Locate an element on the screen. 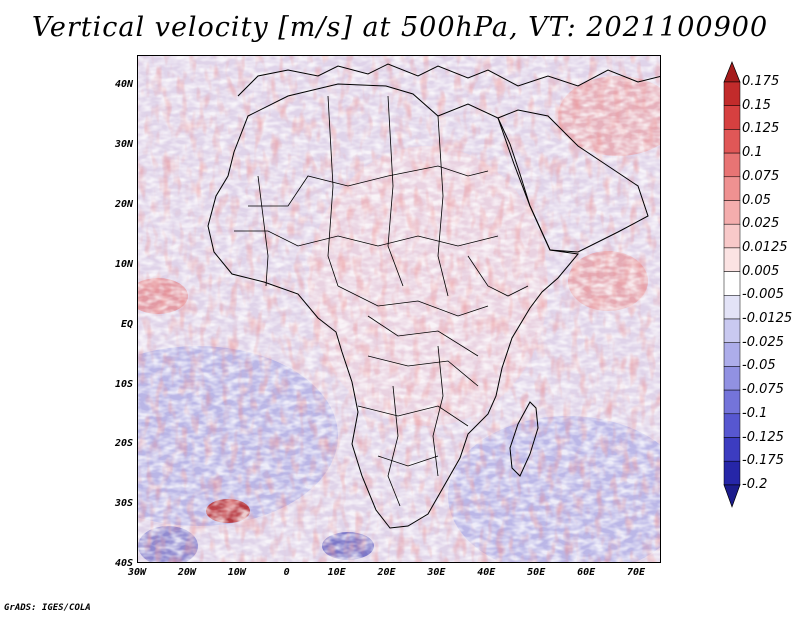 The width and height of the screenshot is (800, 618). europe-coastline is located at coordinates (448, 80).